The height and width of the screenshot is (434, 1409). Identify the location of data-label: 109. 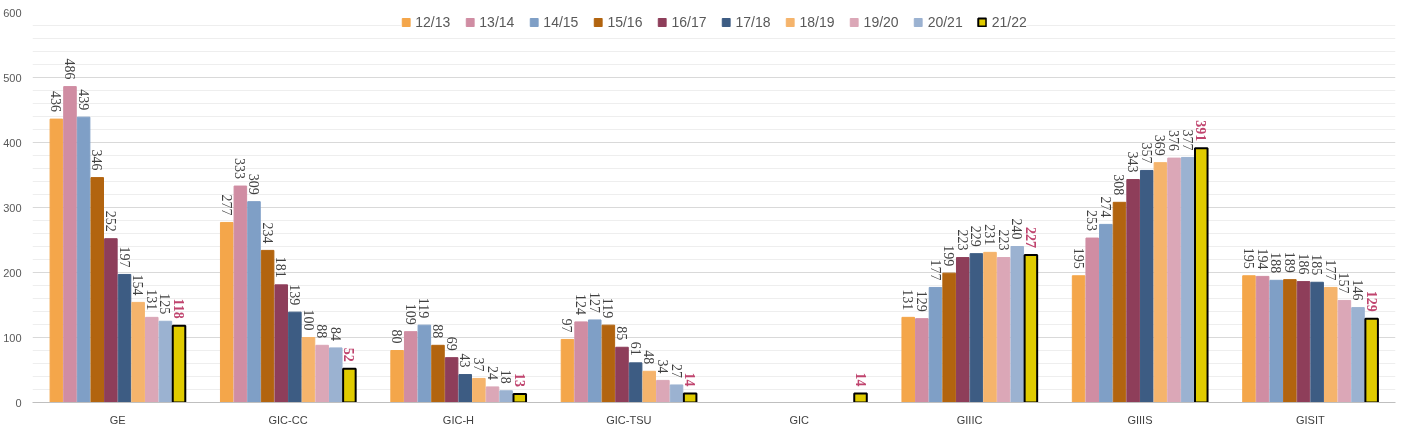
(410, 314).